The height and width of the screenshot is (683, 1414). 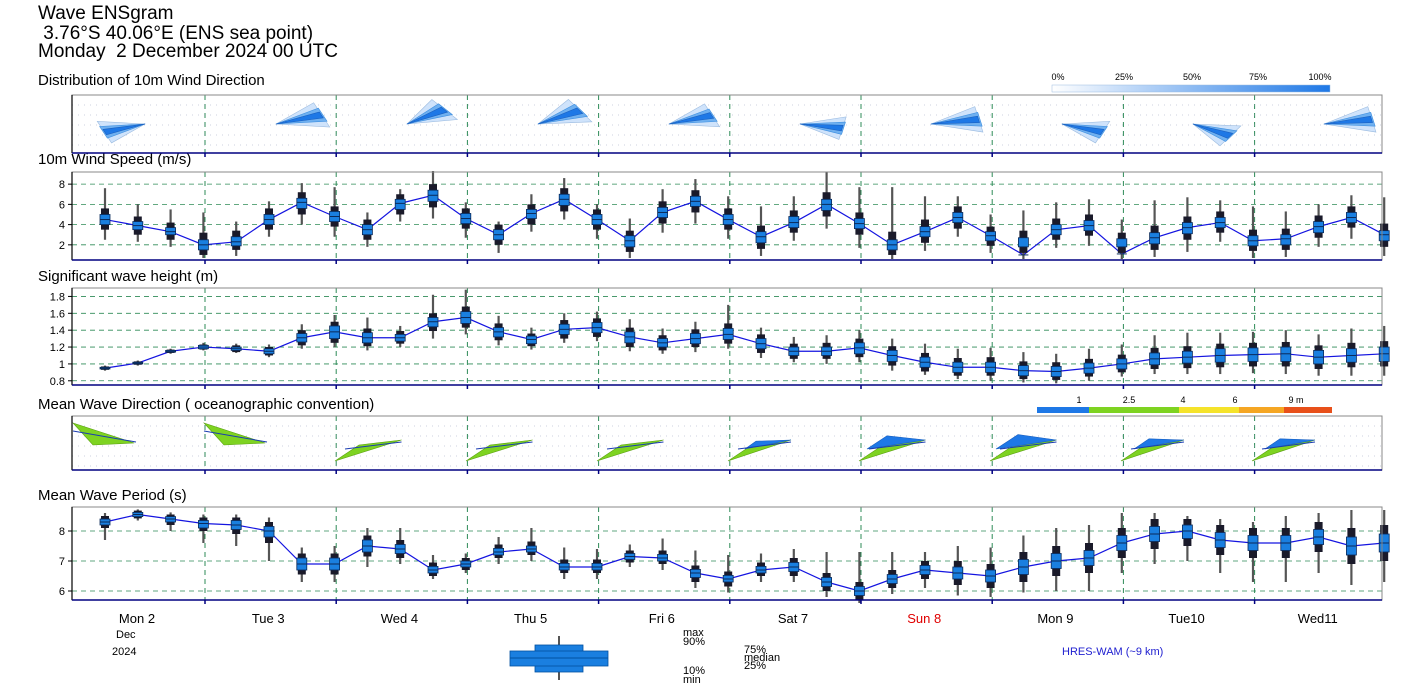 I want to click on y-tick-label: 1.2, so click(x=57, y=348).